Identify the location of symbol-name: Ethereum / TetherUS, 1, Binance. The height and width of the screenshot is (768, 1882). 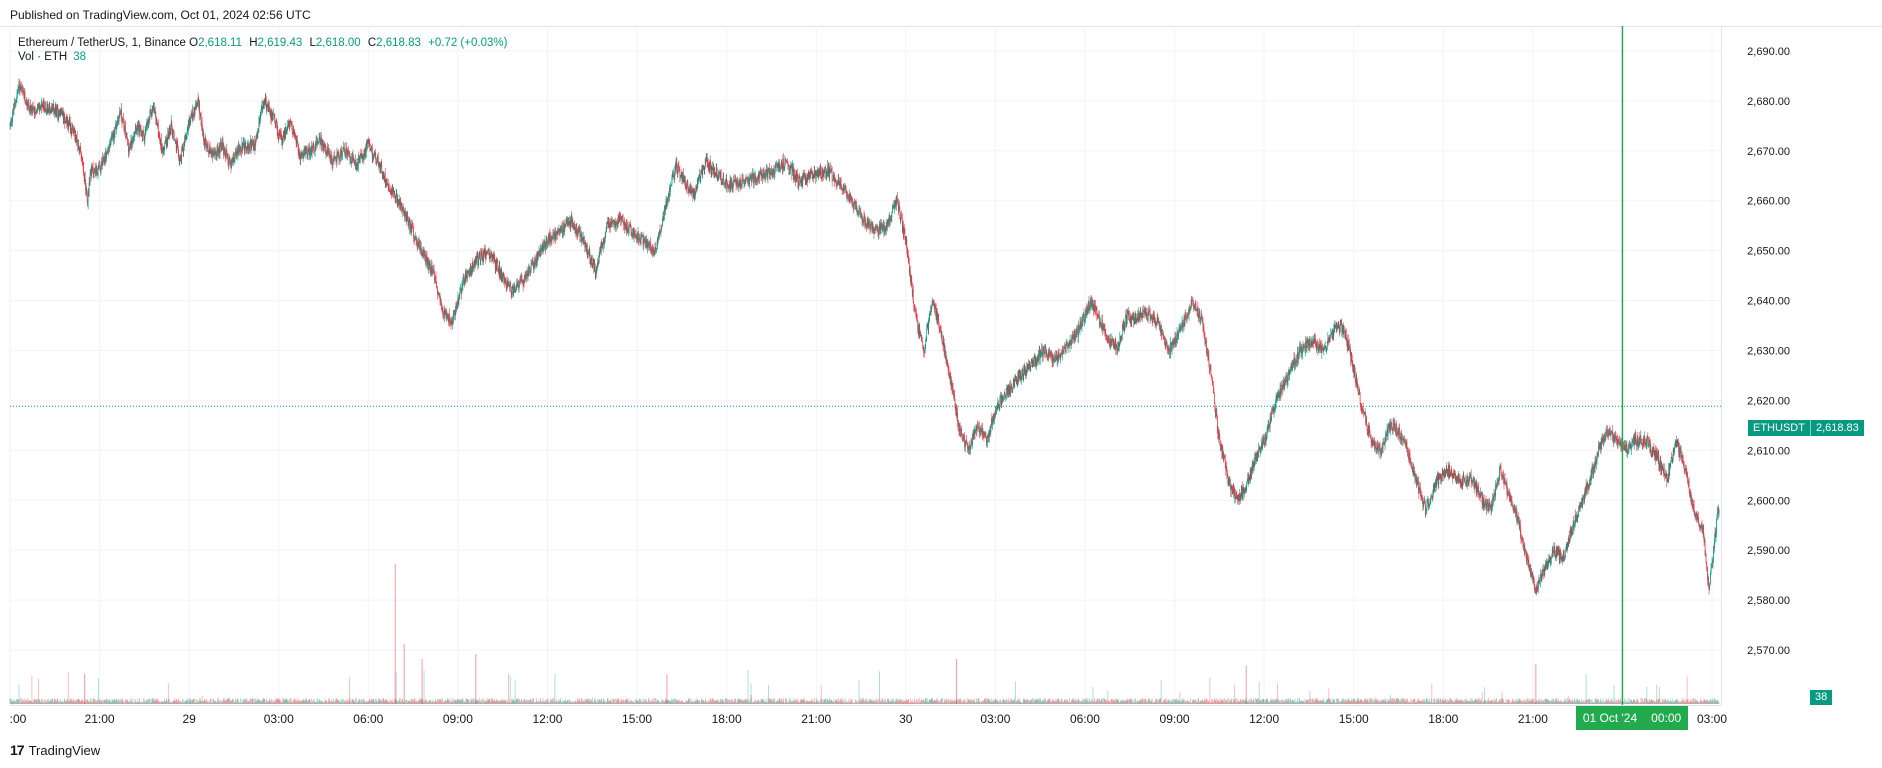
(102, 43).